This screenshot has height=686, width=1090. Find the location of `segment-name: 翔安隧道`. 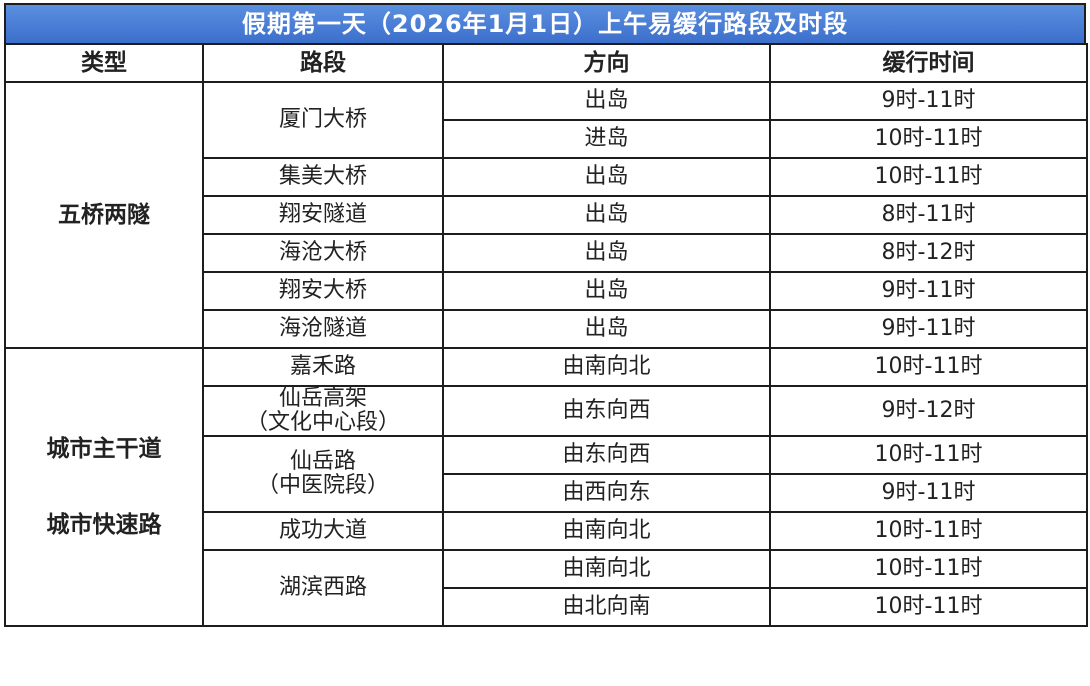

segment-name: 翔安隧道 is located at coordinates (322, 214).